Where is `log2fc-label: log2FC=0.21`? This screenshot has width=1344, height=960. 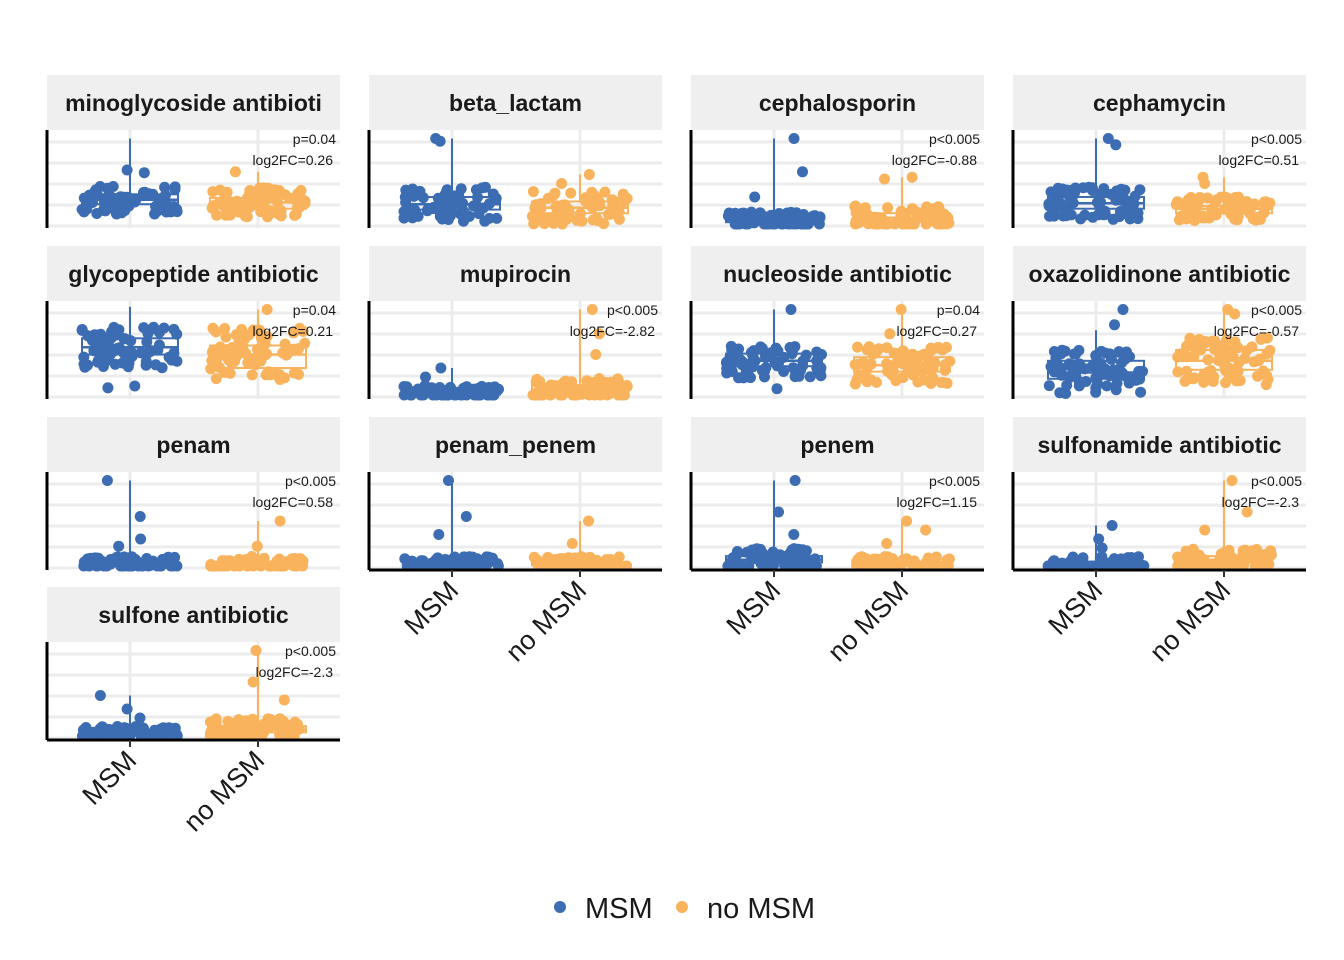
log2fc-label: log2FC=0.21 is located at coordinates (292, 331).